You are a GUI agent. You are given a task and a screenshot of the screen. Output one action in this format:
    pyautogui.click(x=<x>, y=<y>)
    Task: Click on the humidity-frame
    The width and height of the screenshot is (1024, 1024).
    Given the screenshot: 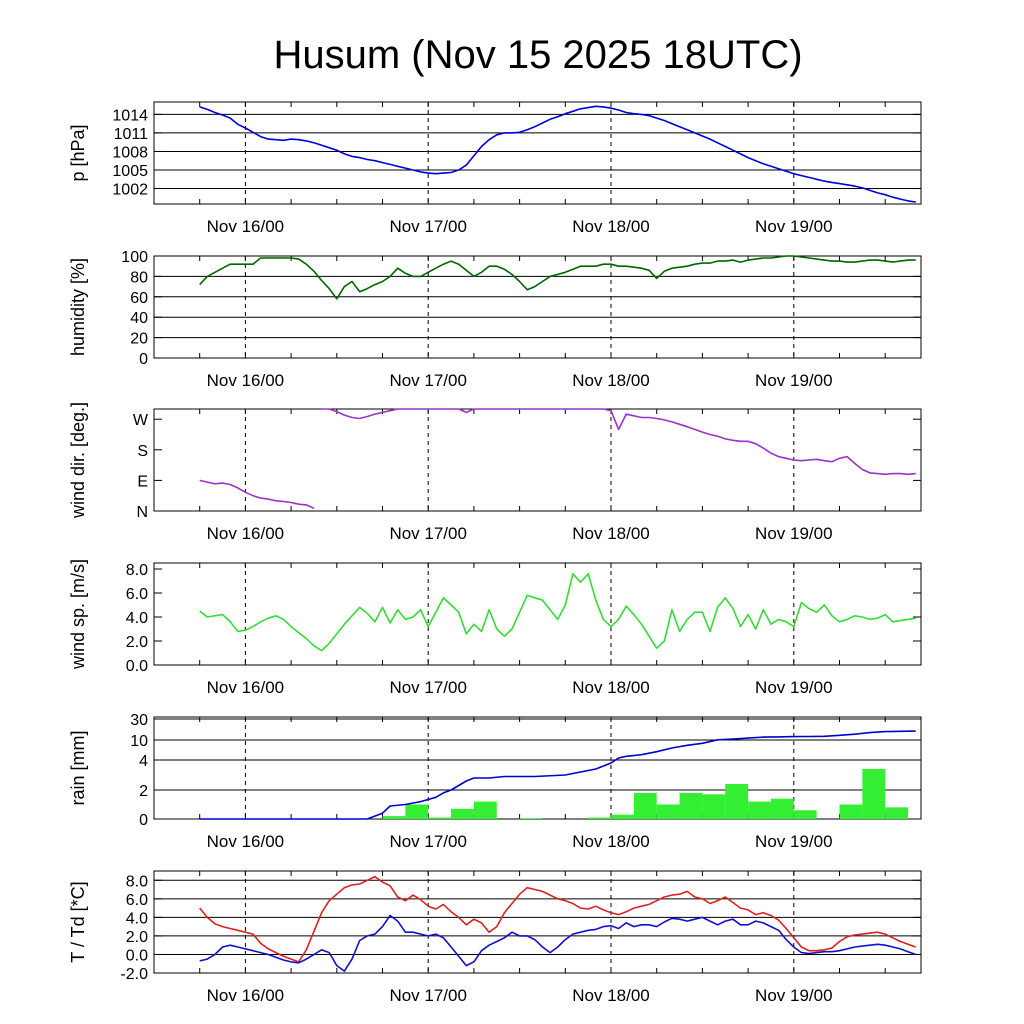 What is the action you would take?
    pyautogui.click(x=537, y=307)
    